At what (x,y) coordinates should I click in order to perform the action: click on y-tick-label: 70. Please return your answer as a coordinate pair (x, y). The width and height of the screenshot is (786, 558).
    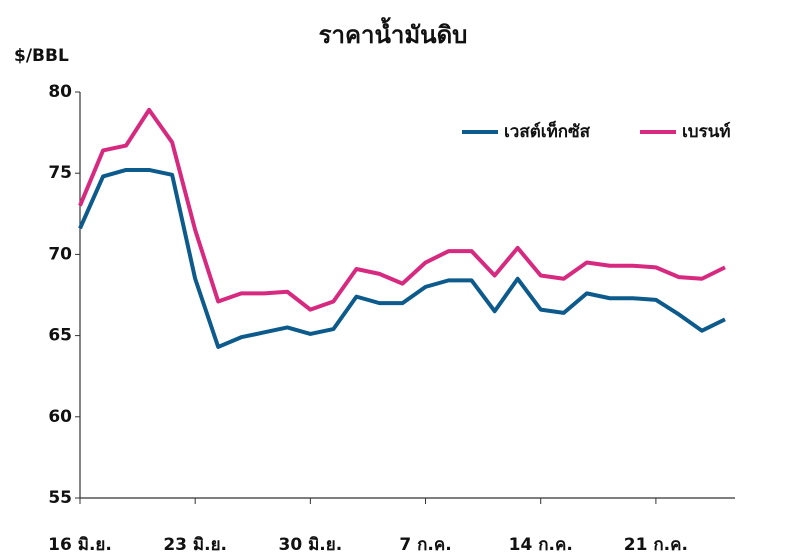
    Looking at the image, I should click on (60, 254).